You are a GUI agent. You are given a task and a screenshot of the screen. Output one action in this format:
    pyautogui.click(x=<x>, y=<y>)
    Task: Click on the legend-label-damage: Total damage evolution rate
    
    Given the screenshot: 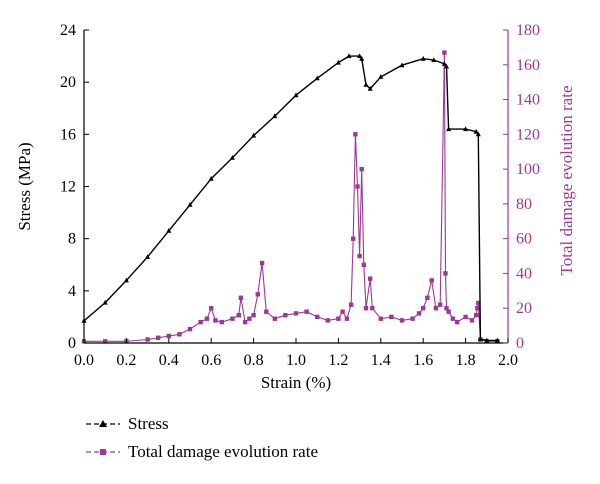 What is the action you would take?
    pyautogui.click(x=223, y=451)
    